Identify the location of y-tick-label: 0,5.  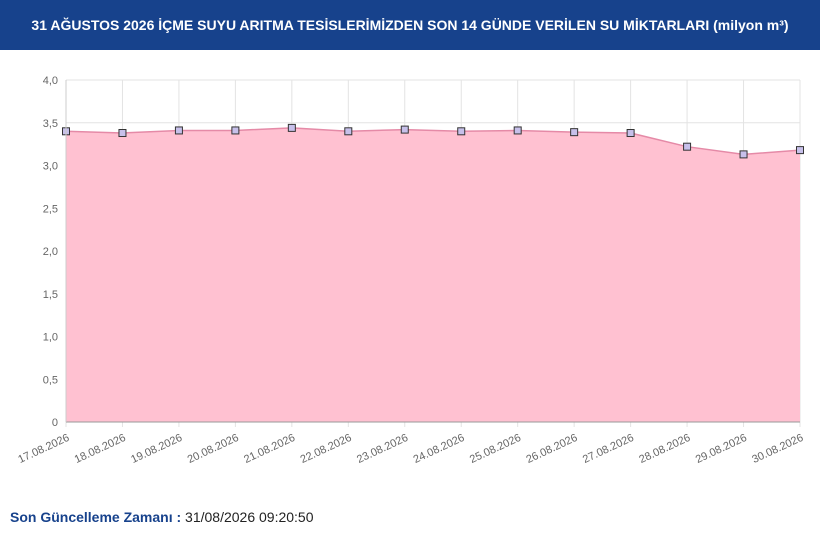
(50, 380).